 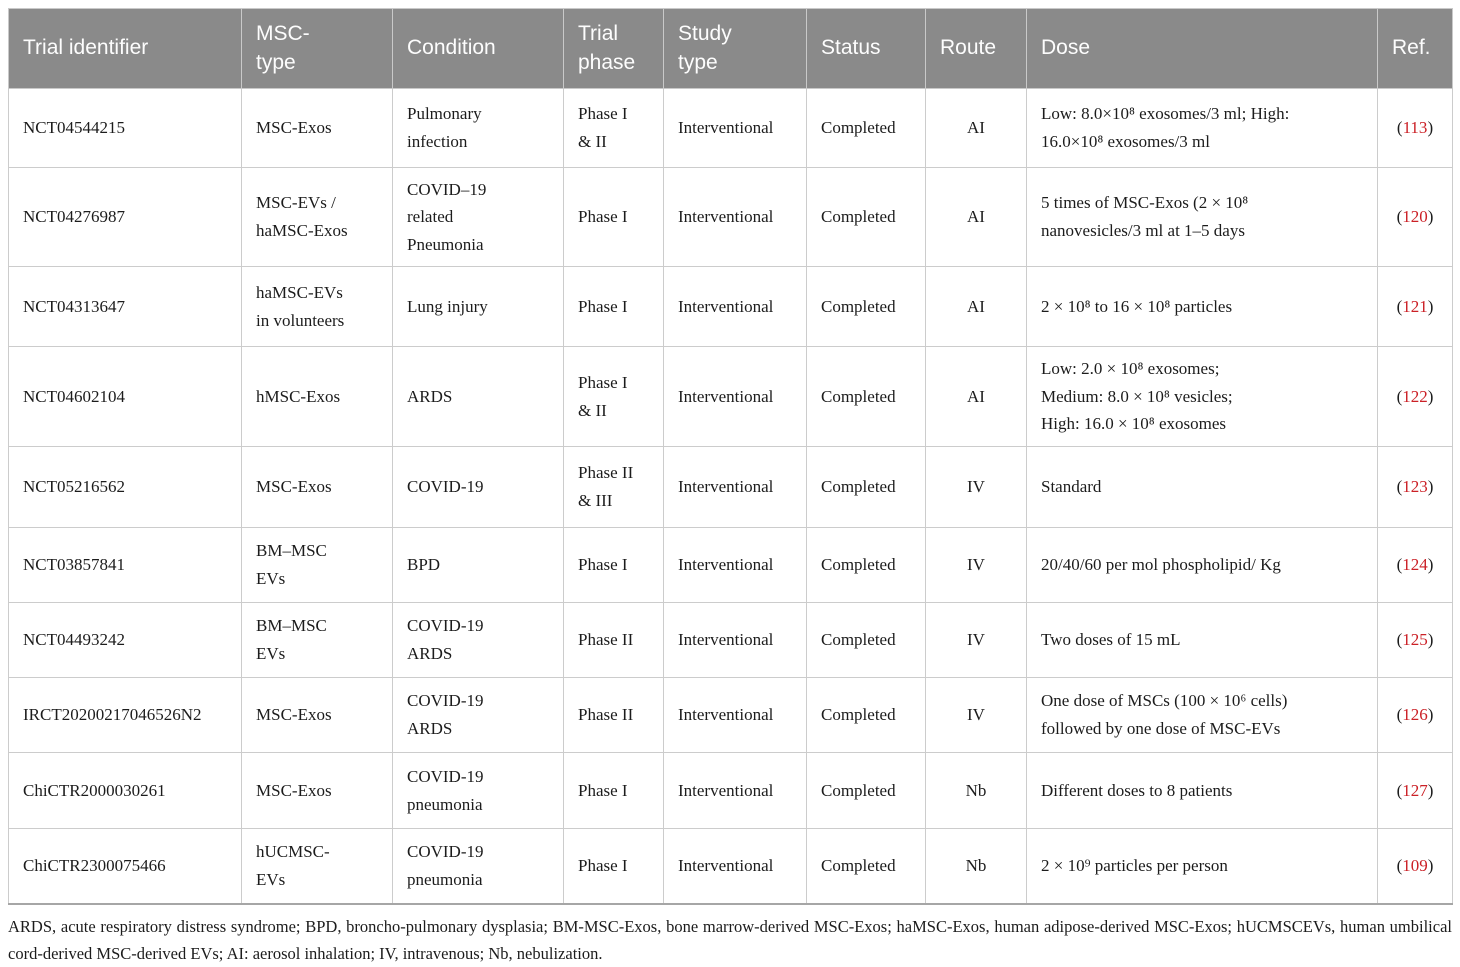 What do you see at coordinates (125, 640) in the screenshot?
I see `cell-trial-id: NCT04493242` at bounding box center [125, 640].